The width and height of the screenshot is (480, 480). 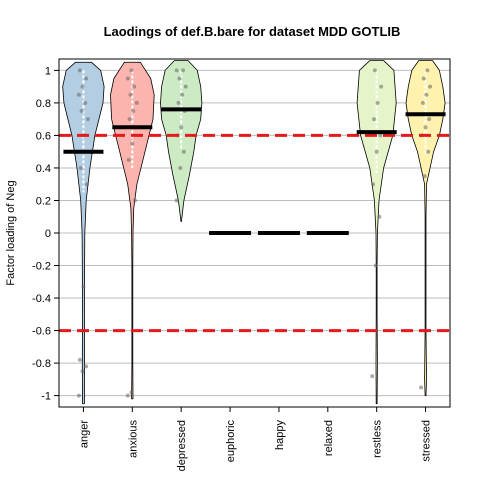 I want to click on y-tick-label: 0.4, so click(x=43, y=169).